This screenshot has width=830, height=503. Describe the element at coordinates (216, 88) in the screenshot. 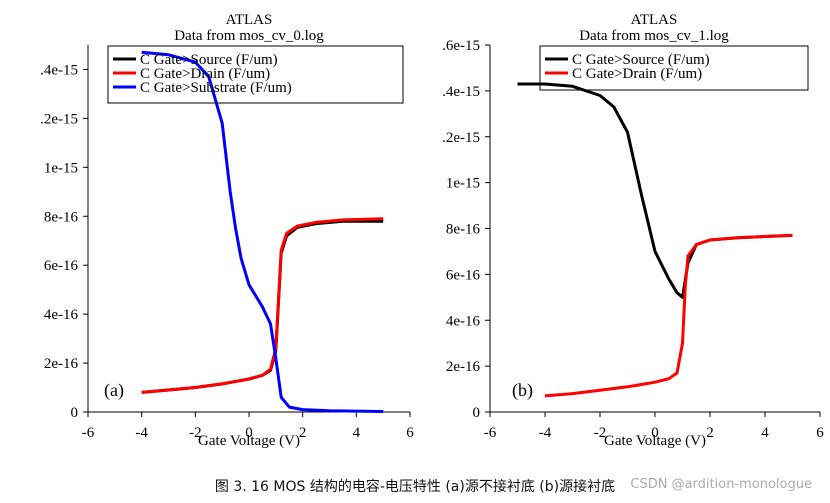

I see `legend-label: C Gate>Substrate (F/um)` at that location.